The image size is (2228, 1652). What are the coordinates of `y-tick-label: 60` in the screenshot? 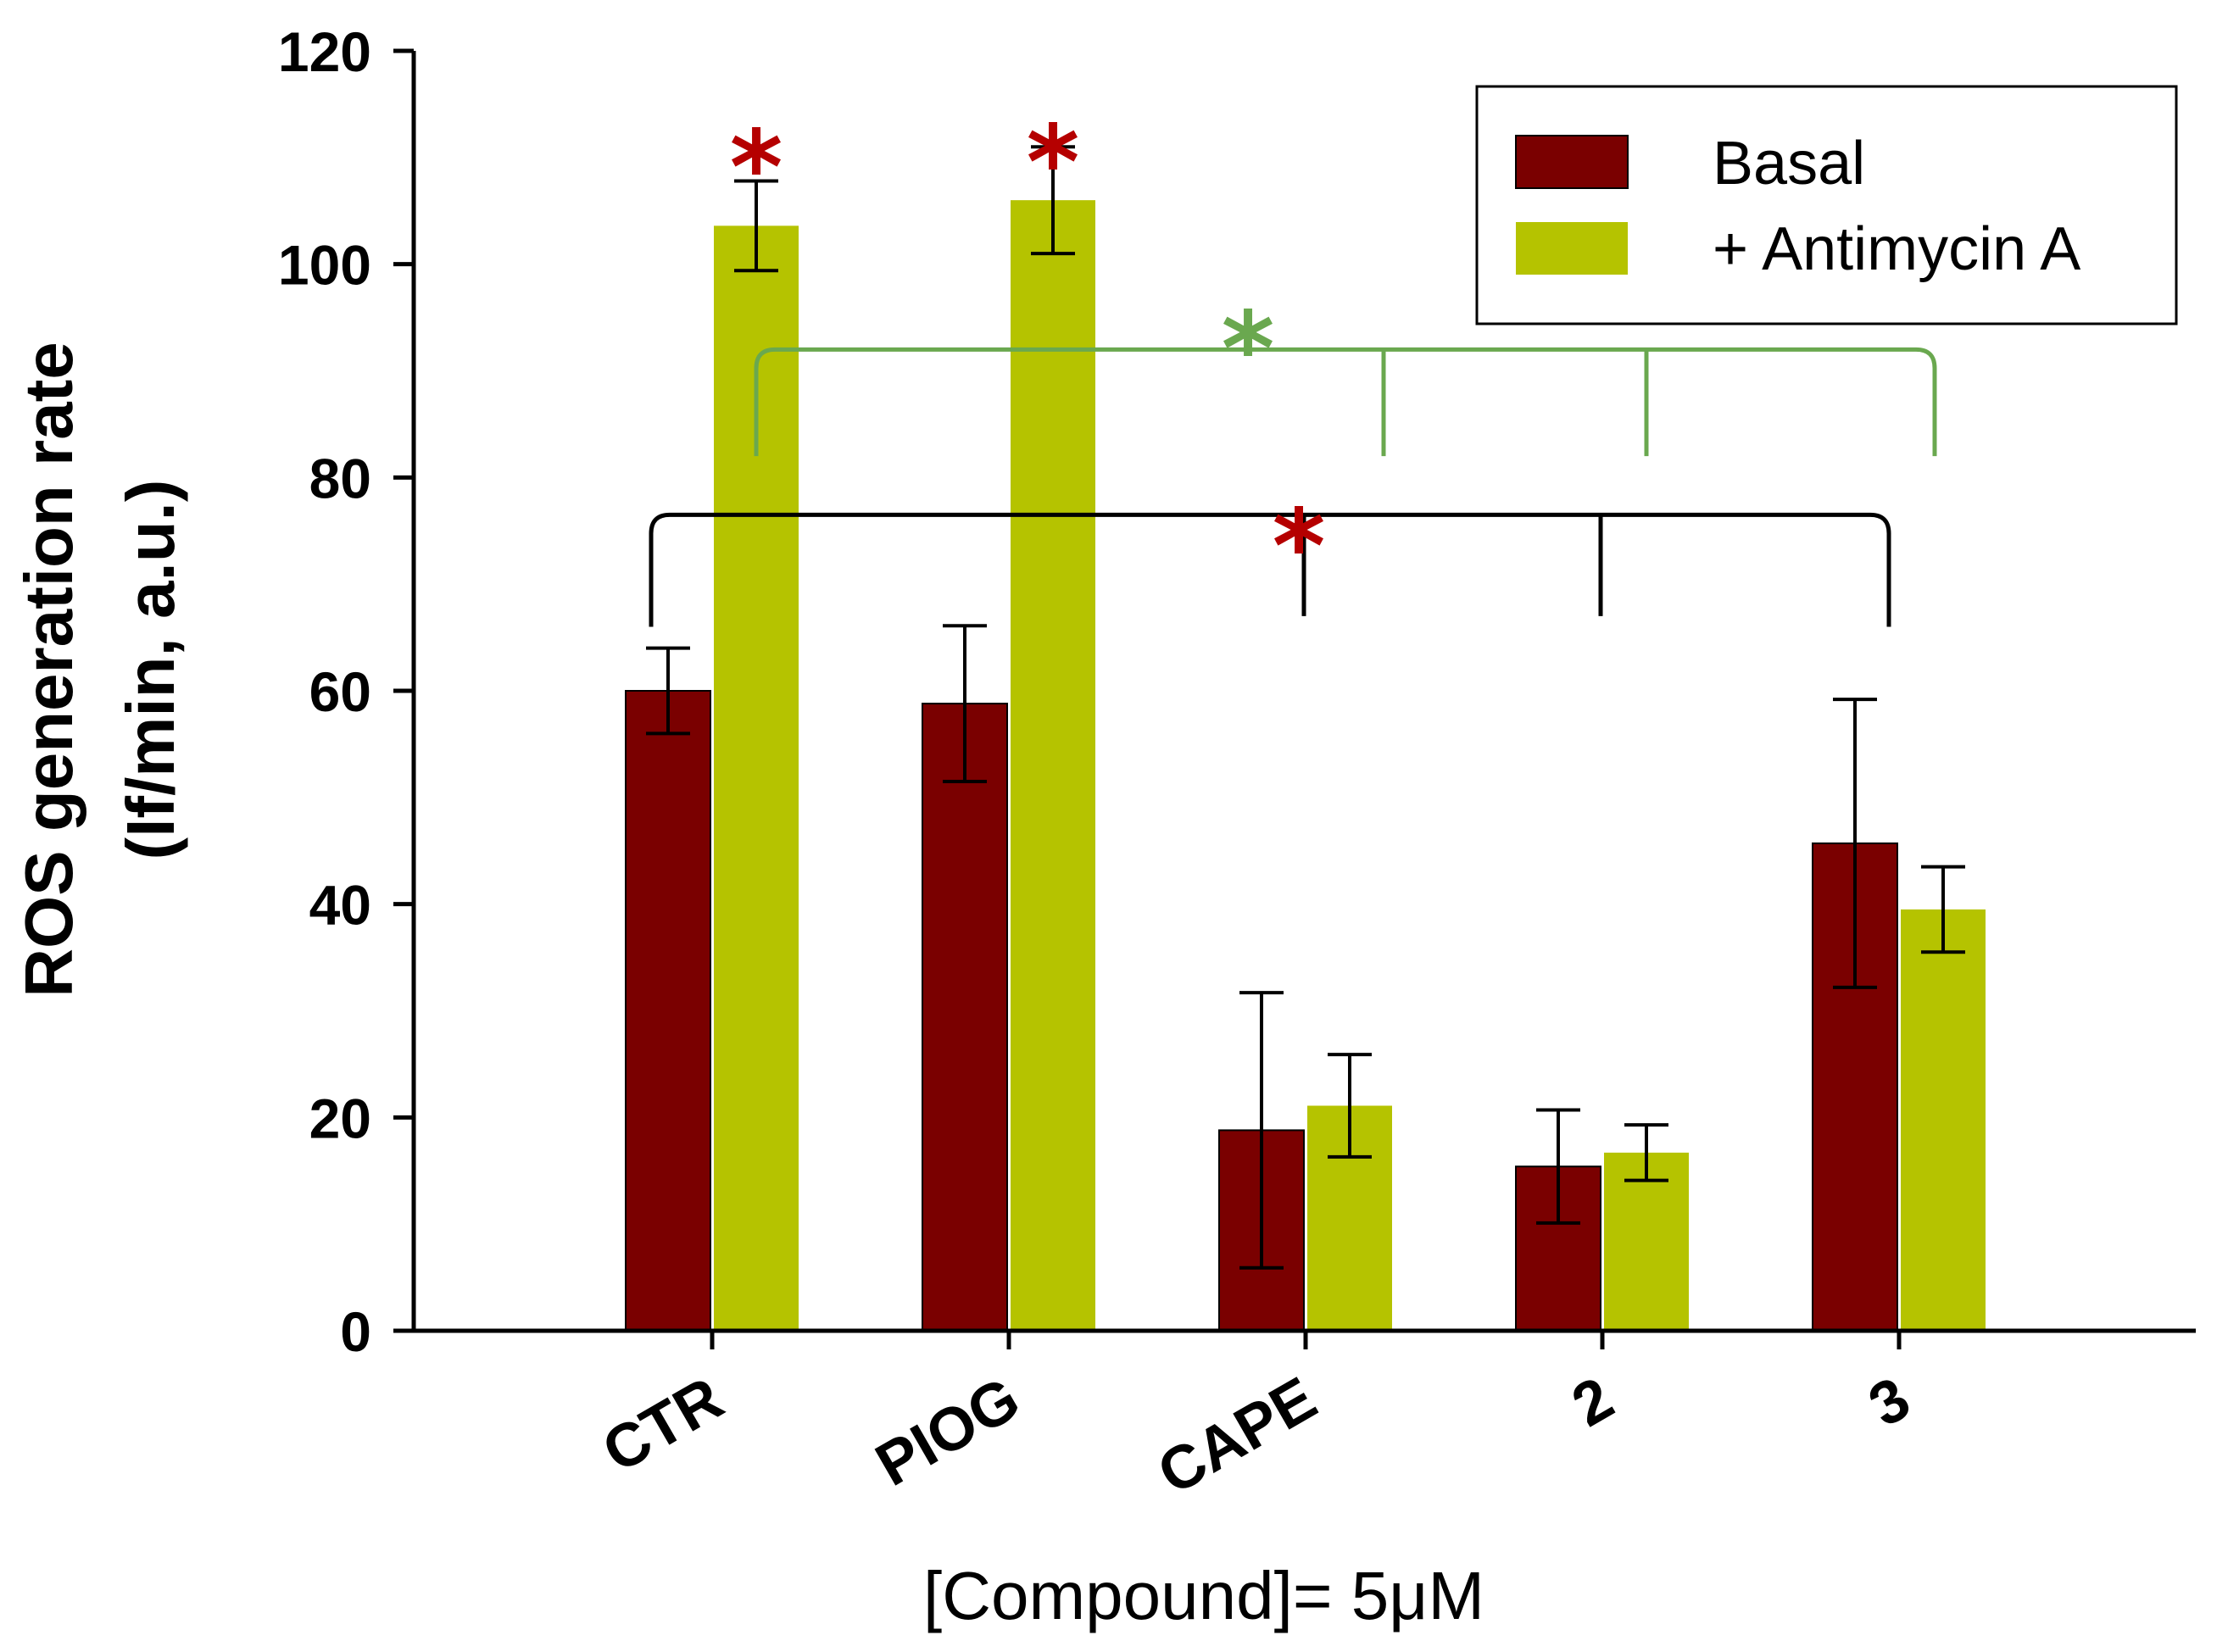 It's located at (340, 691).